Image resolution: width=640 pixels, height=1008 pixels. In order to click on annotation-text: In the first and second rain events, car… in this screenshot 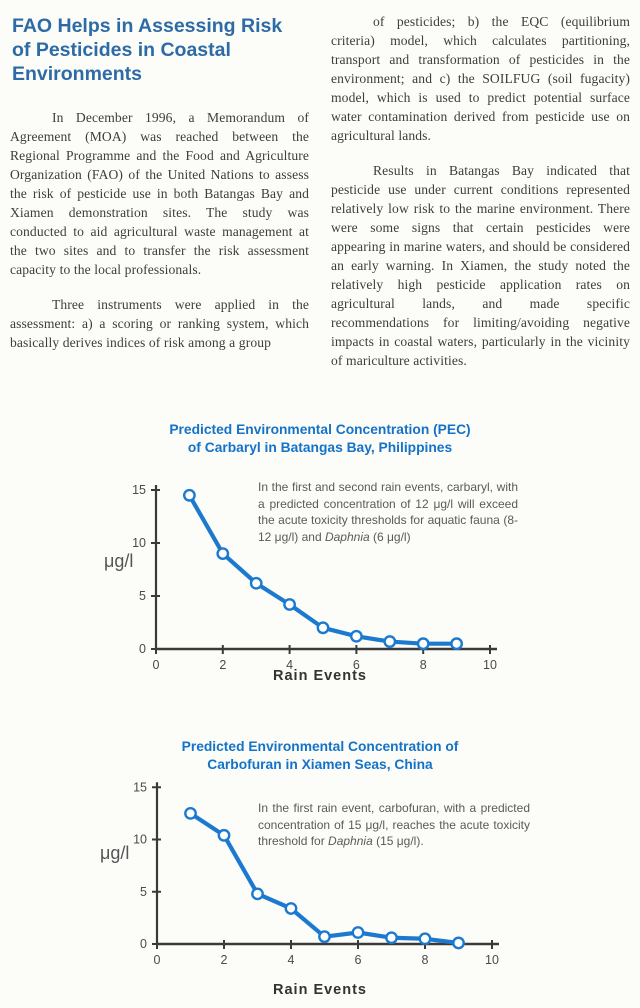, I will do `click(388, 512)`.